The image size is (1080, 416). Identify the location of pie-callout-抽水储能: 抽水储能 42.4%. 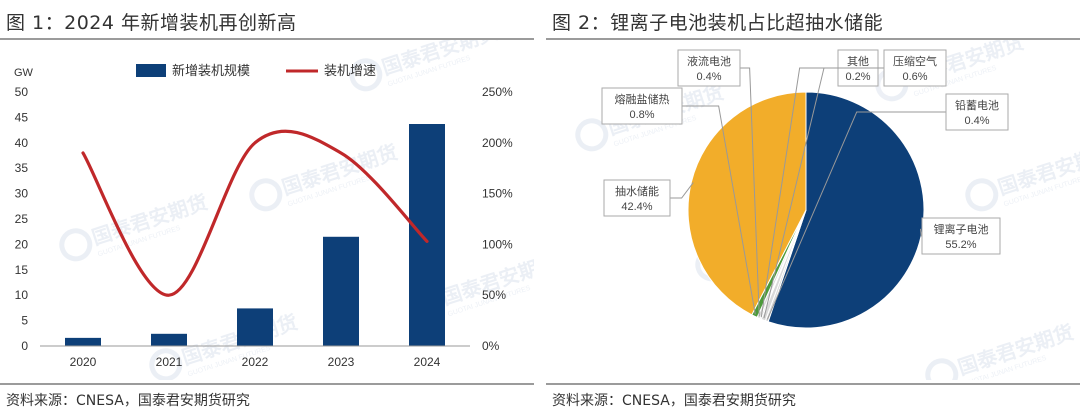
(648, 198).